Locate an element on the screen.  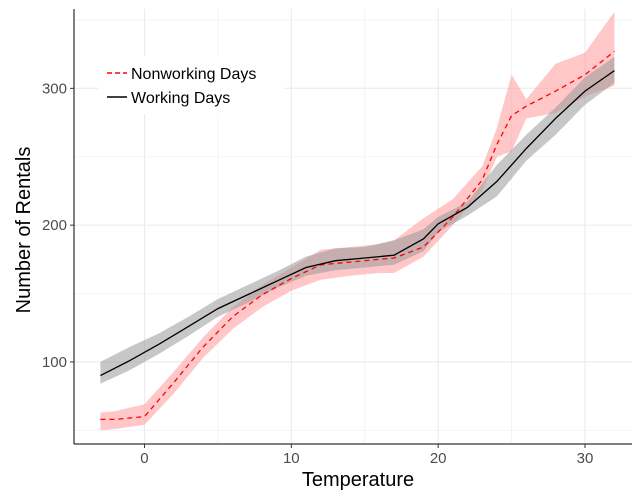
y-tick-label: 300 is located at coordinates (54, 88).